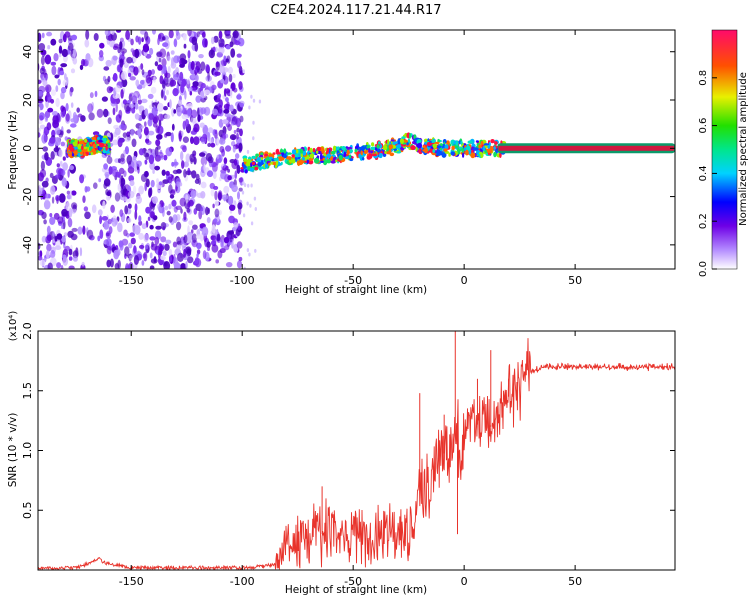 The image size is (750, 600). What do you see at coordinates (353, 581) in the screenshot?
I see `snr-x-tick-label: -50` at bounding box center [353, 581].